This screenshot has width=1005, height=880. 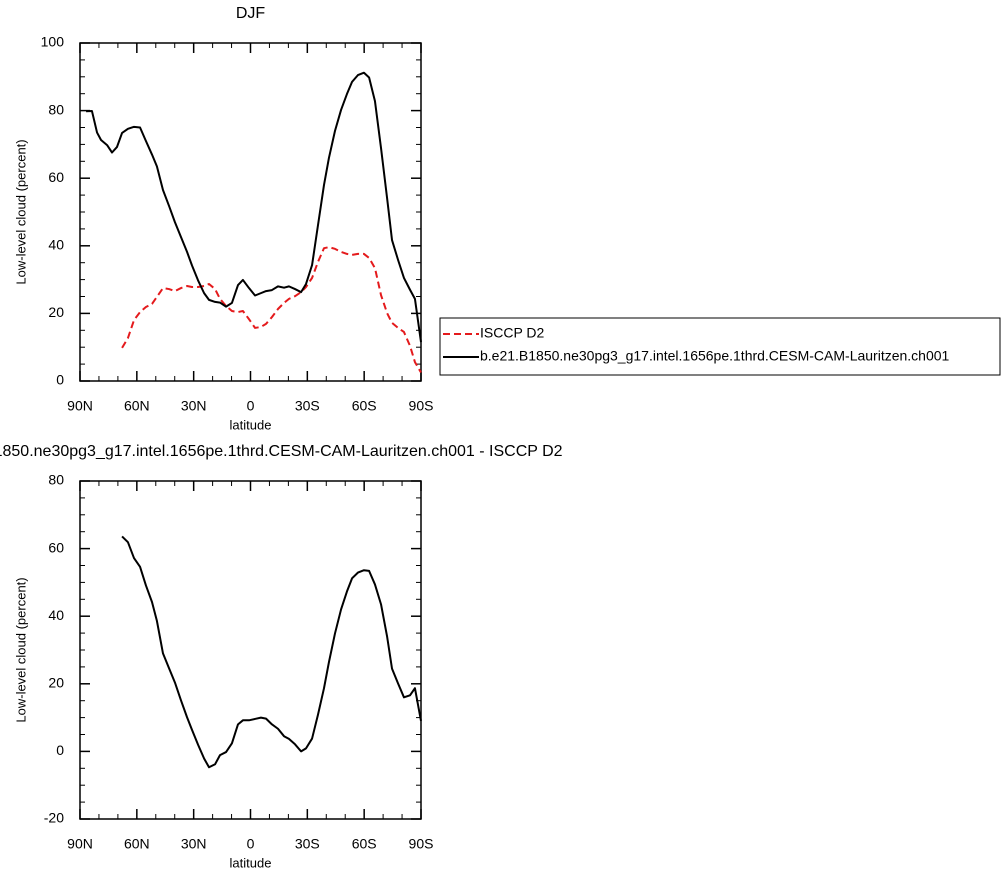 What do you see at coordinates (54, 818) in the screenshot?
I see `y-tick-label: -20` at bounding box center [54, 818].